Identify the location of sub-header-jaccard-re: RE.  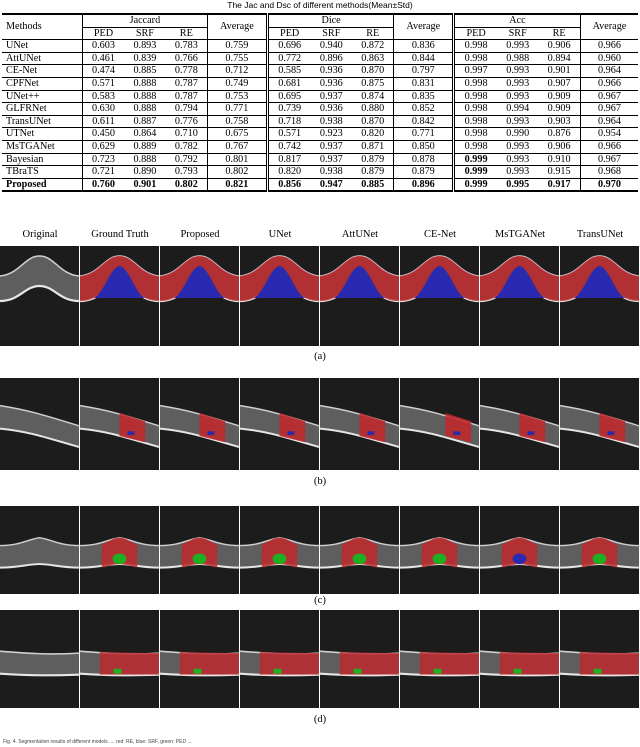
(186, 34).